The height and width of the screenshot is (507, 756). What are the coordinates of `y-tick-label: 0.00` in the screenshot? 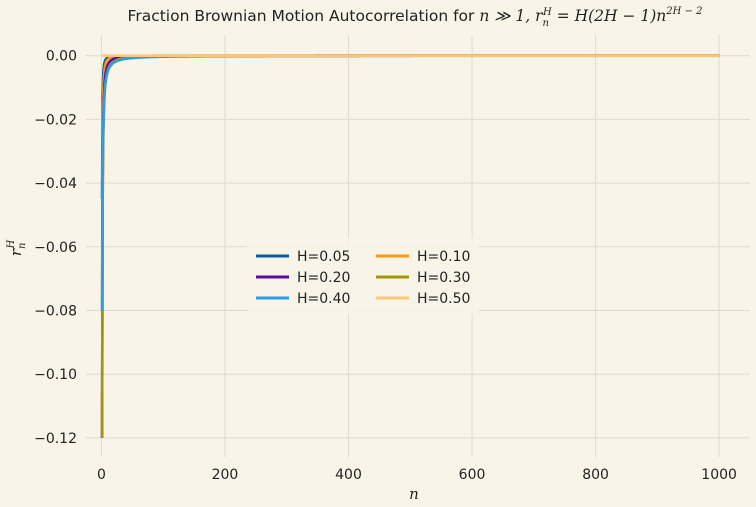 It's located at (61, 57).